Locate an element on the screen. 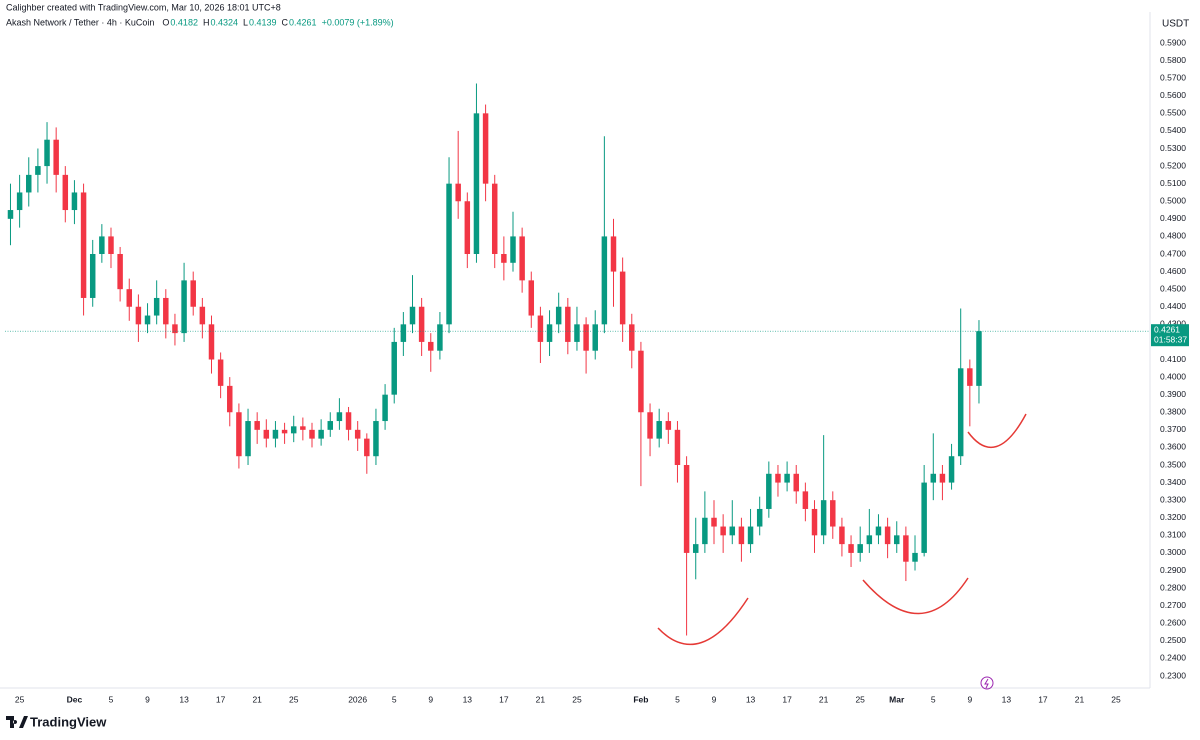 The height and width of the screenshot is (740, 1200). y-tick-label: 0.3000 is located at coordinates (1173, 552).